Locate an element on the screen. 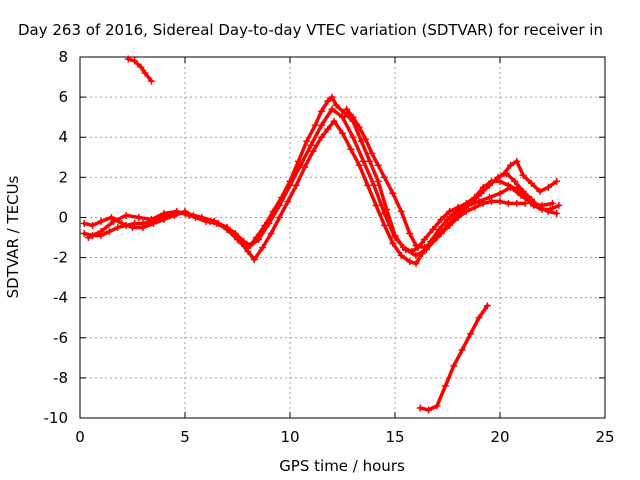 The image size is (640, 480). y-tick-label: -2 is located at coordinates (60, 258).